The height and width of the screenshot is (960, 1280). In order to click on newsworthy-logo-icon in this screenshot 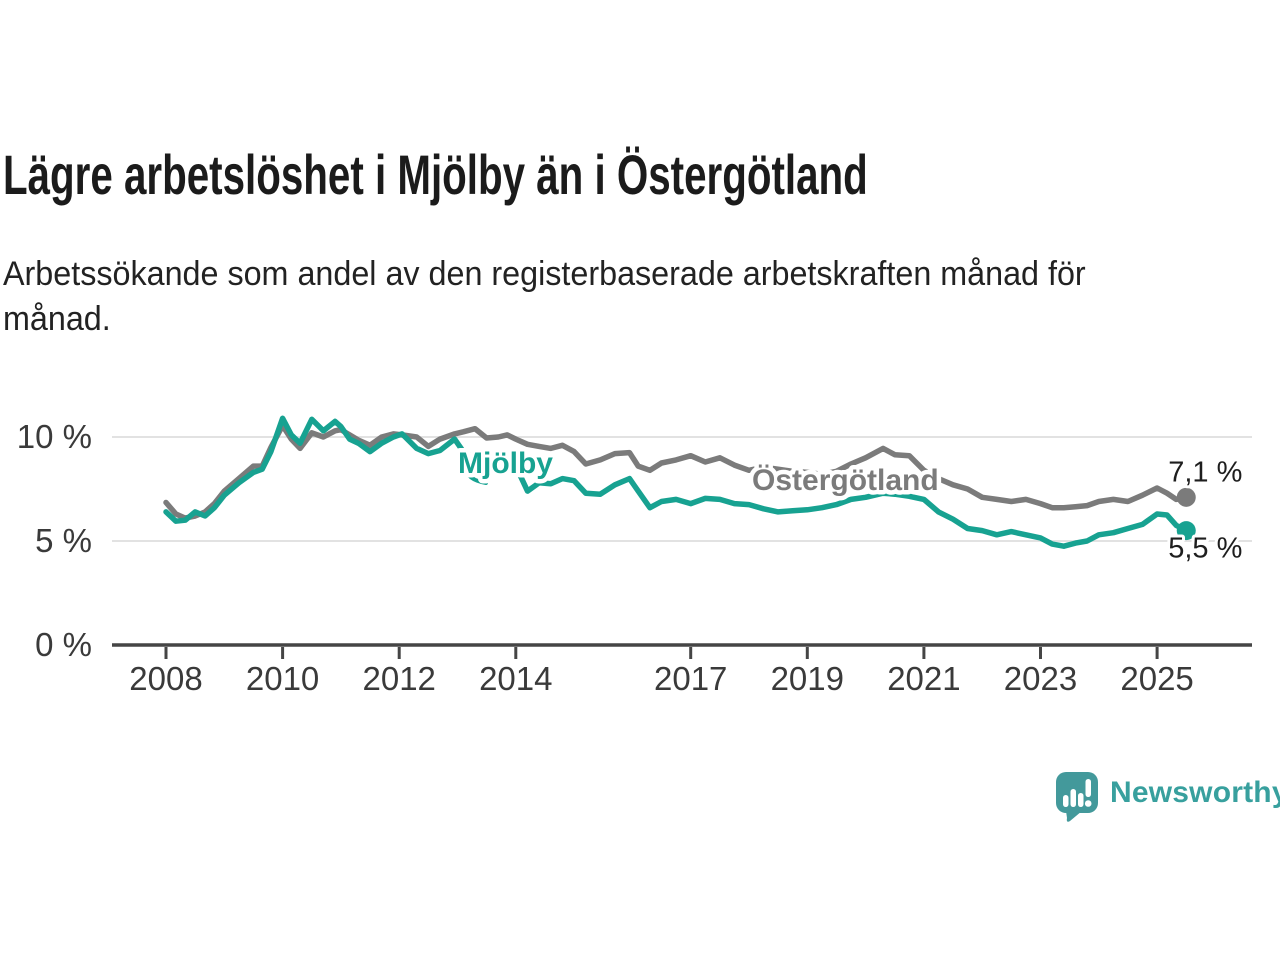, I will do `click(1077, 797)`.